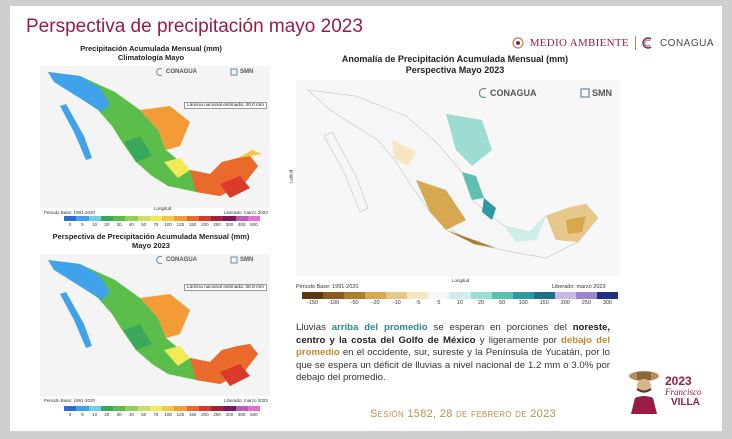 This screenshot has width=732, height=439. Describe the element at coordinates (241, 260) in the screenshot. I see `perspective-smn: SMN` at that location.